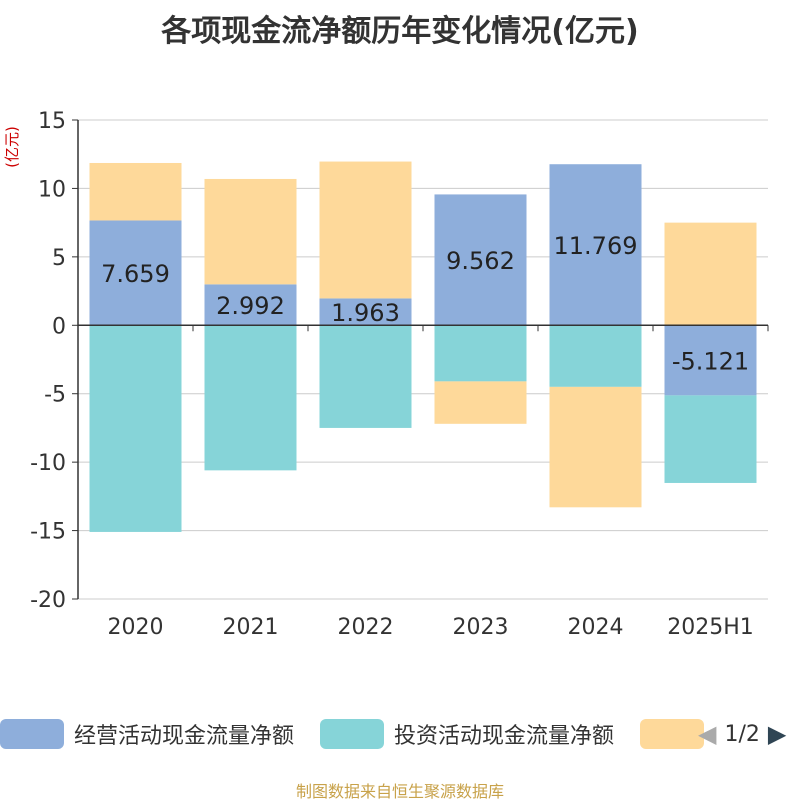 Image resolution: width=800 pixels, height=802 pixels. Describe the element at coordinates (710, 439) in the screenshot. I see `bar-series2-2025H1` at that location.